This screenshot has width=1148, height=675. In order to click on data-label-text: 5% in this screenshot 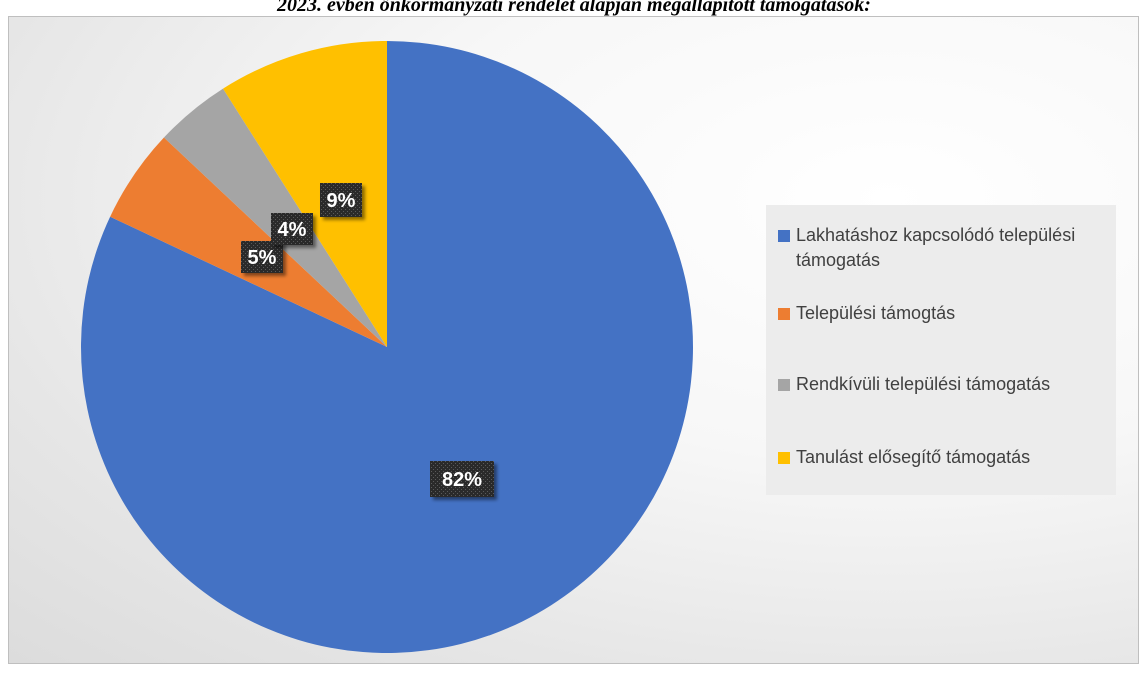, I will do `click(262, 258)`.